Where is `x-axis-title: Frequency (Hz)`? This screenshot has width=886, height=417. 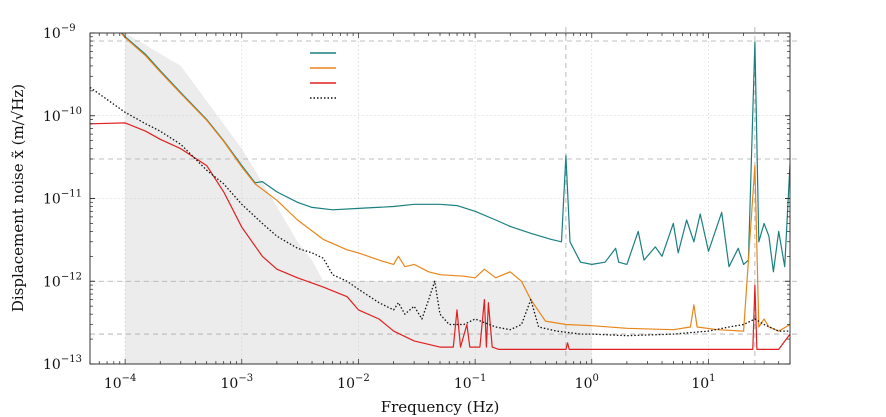
x-axis-title: Frequency (Hz) is located at coordinates (440, 407).